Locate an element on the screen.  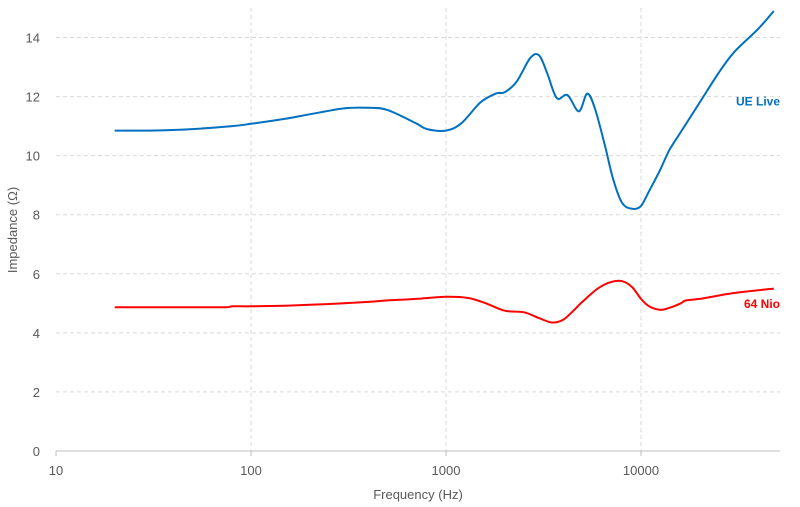
y-tick-label: 6 is located at coordinates (36, 274).